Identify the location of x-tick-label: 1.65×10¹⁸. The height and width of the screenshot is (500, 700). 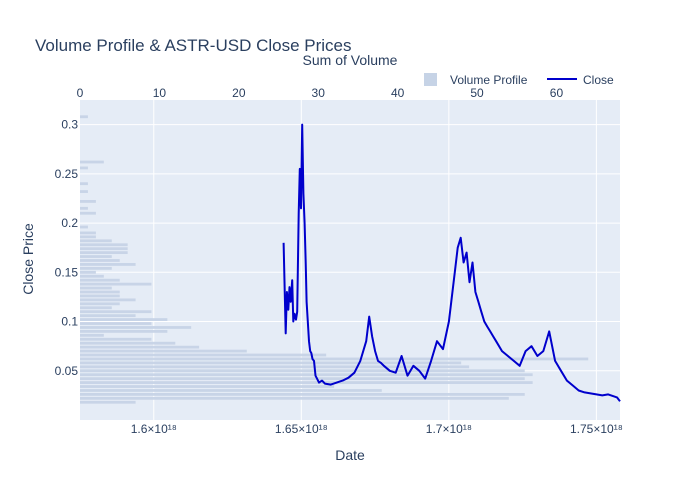
(301, 429).